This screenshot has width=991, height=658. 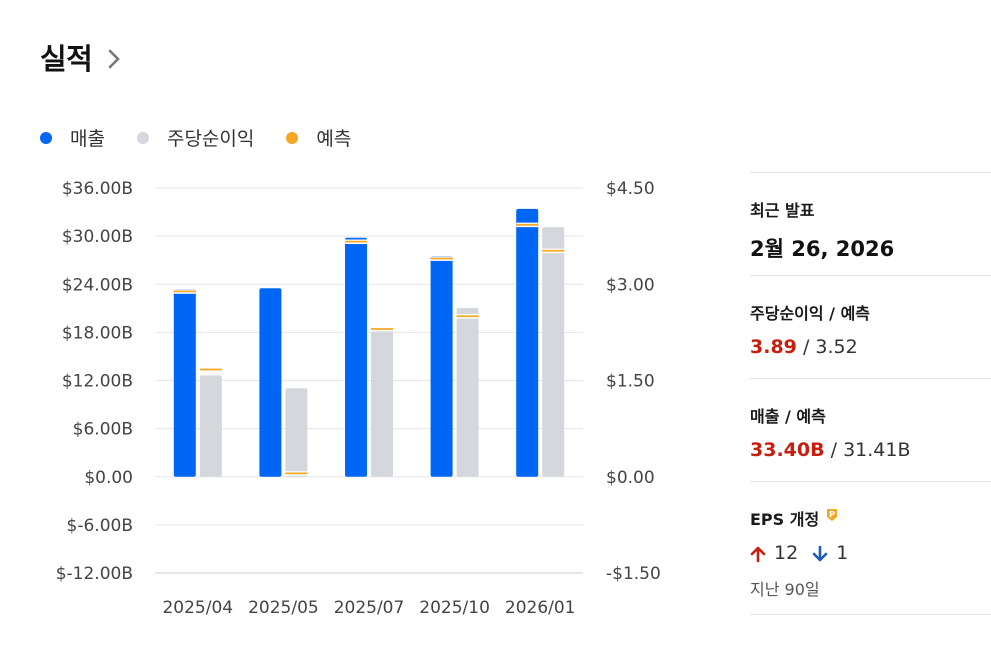 What do you see at coordinates (633, 574) in the screenshot?
I see `y-tick-right: -$1.50` at bounding box center [633, 574].